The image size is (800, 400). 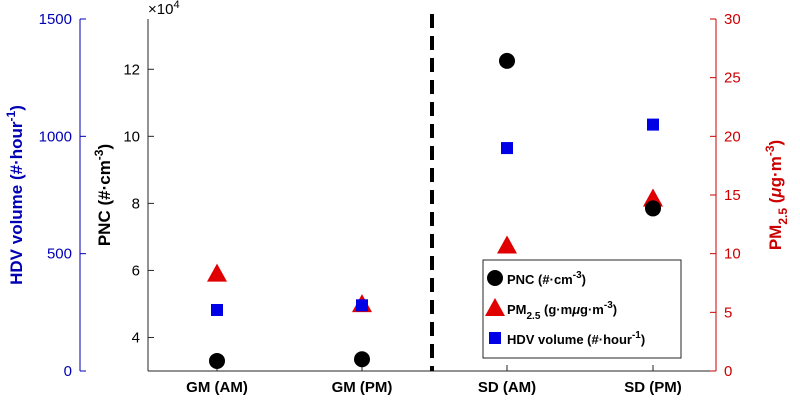 What do you see at coordinates (217, 387) in the screenshot?
I see `x-tick-label: GM (AM)` at bounding box center [217, 387].